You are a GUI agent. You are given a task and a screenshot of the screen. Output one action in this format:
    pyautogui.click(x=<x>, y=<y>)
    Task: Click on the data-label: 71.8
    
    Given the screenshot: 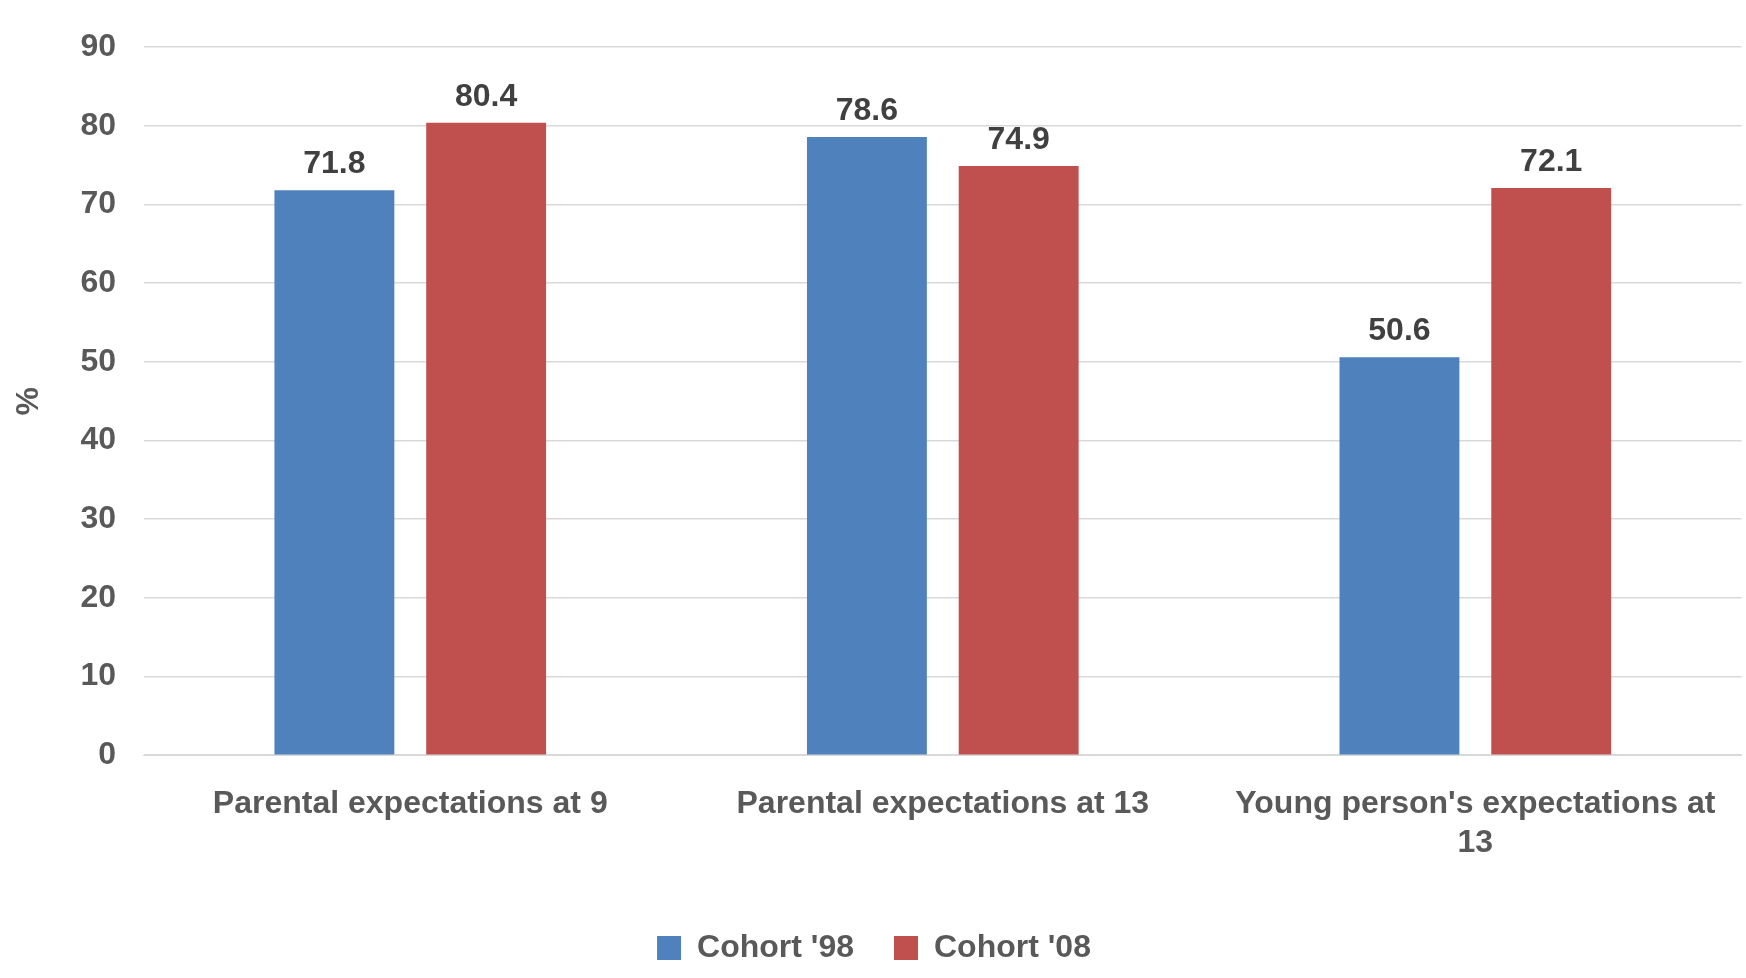 What is the action you would take?
    pyautogui.click(x=334, y=162)
    